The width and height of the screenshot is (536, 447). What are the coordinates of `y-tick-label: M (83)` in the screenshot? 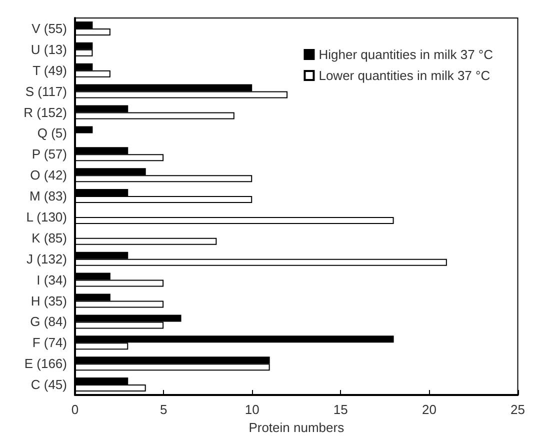 It's located at (48, 196).